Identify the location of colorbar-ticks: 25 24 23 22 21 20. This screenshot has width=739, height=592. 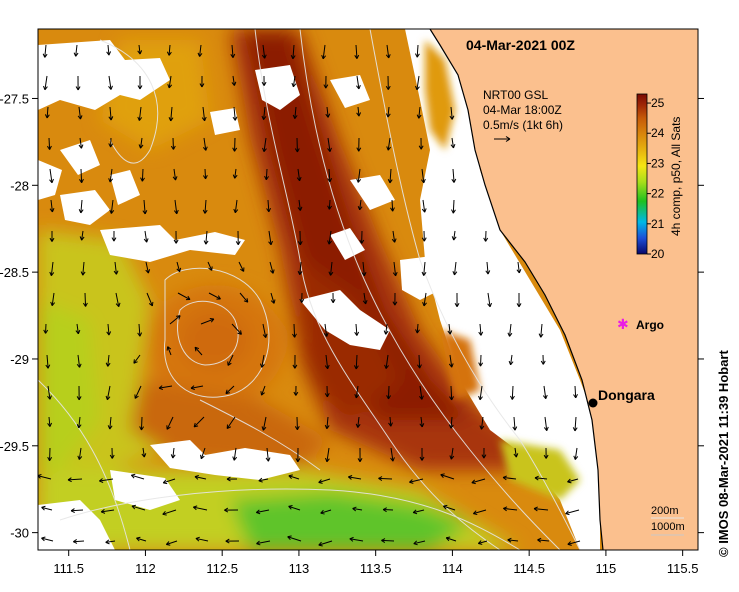
(656, 178).